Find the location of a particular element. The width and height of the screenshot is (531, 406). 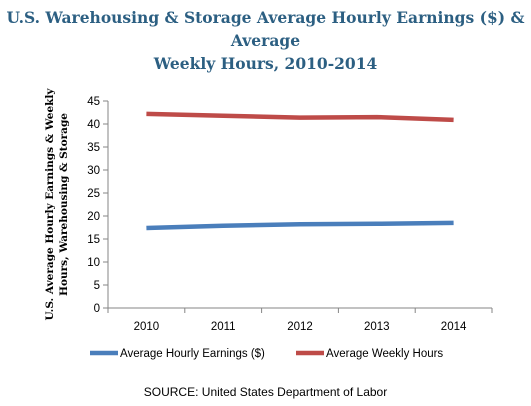

y-tick-label: 0 is located at coordinates (97, 309).